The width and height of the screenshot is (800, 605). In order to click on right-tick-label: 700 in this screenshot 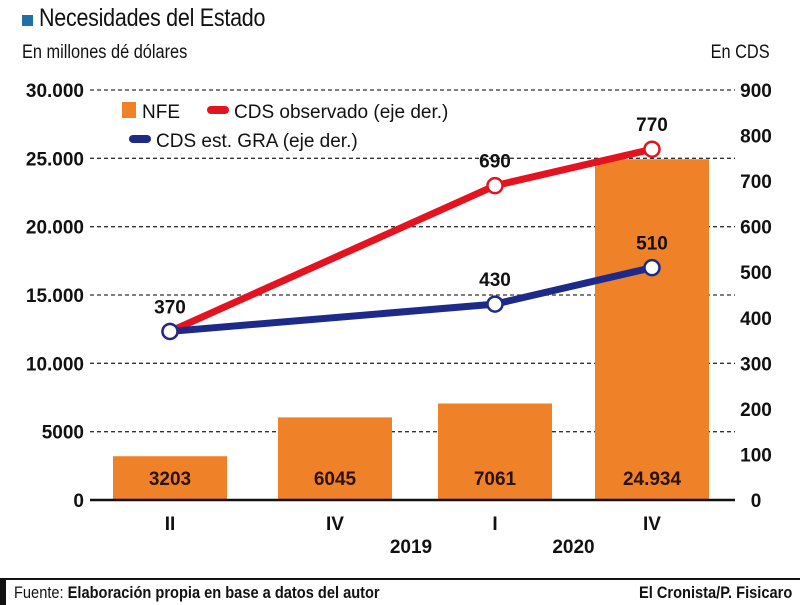, I will do `click(756, 182)`.